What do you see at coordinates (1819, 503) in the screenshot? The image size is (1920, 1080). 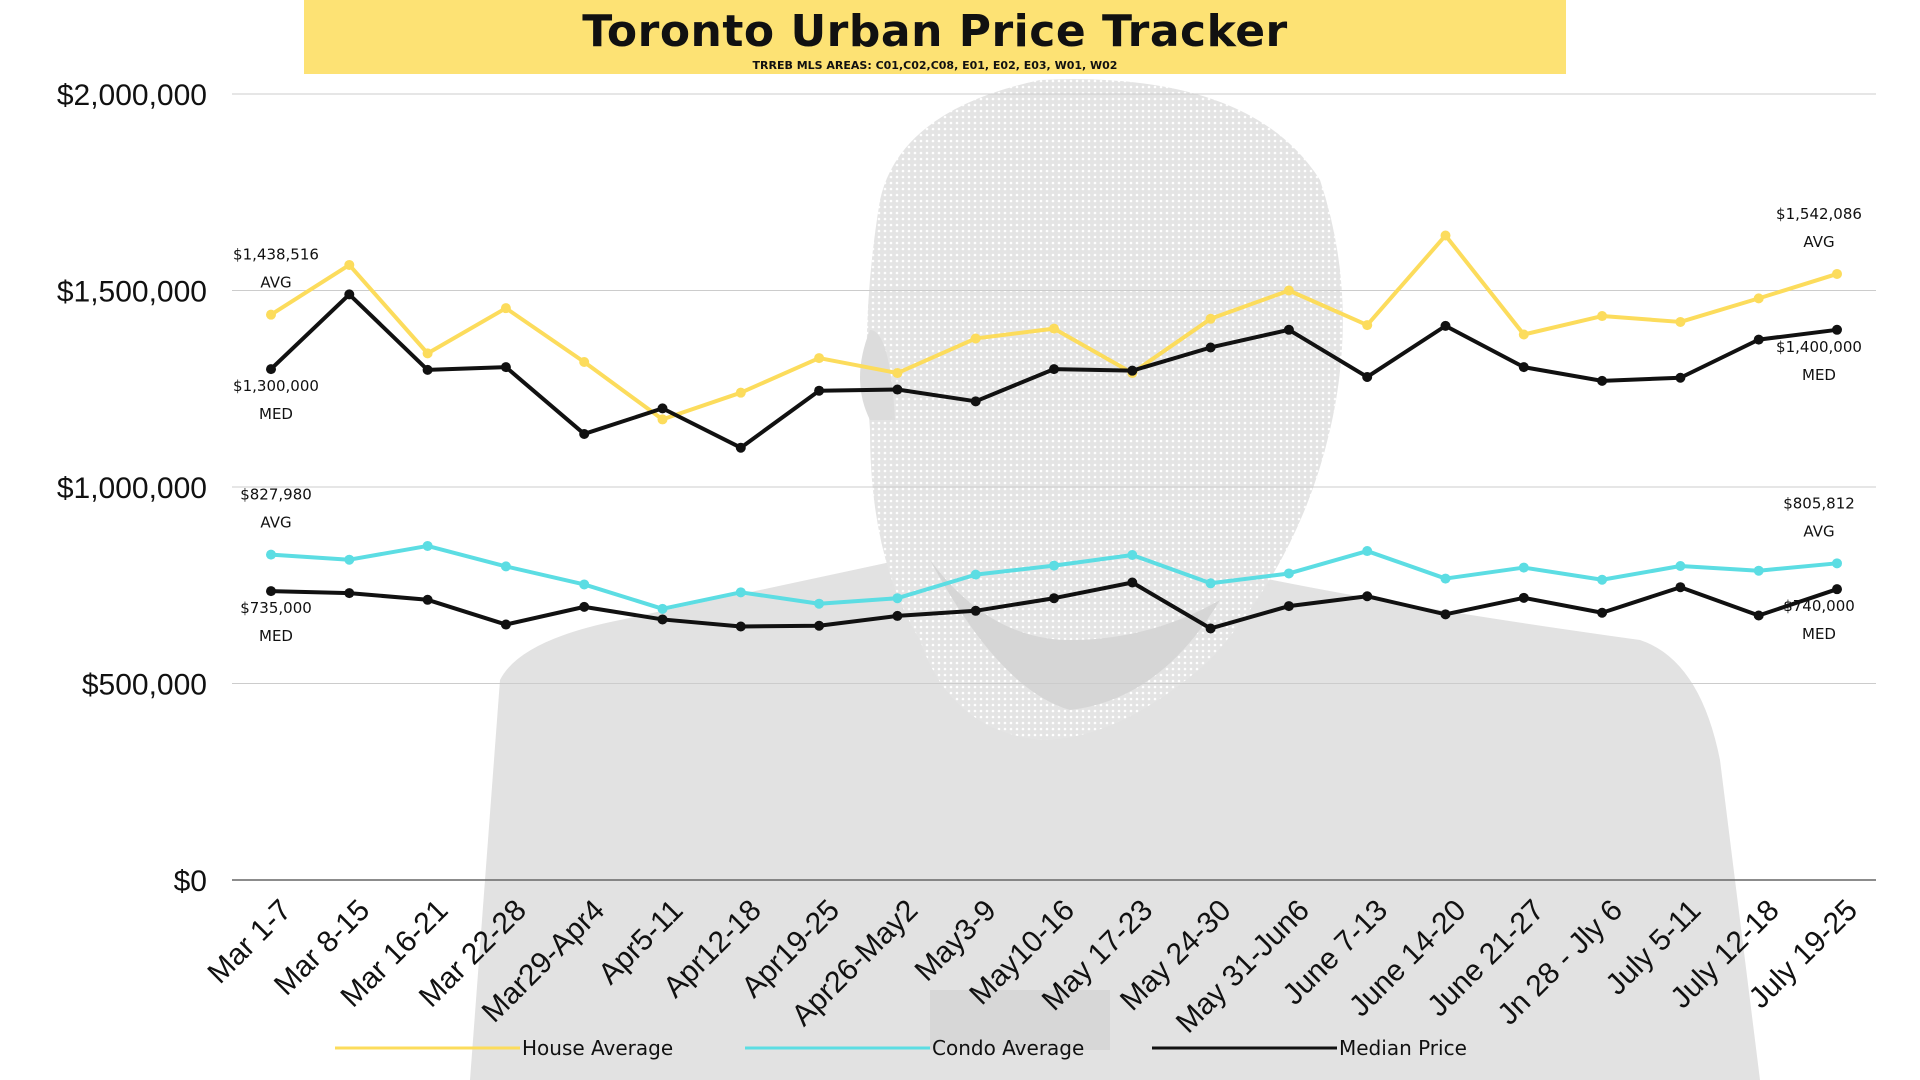 I see `data-label: $805,812` at bounding box center [1819, 503].